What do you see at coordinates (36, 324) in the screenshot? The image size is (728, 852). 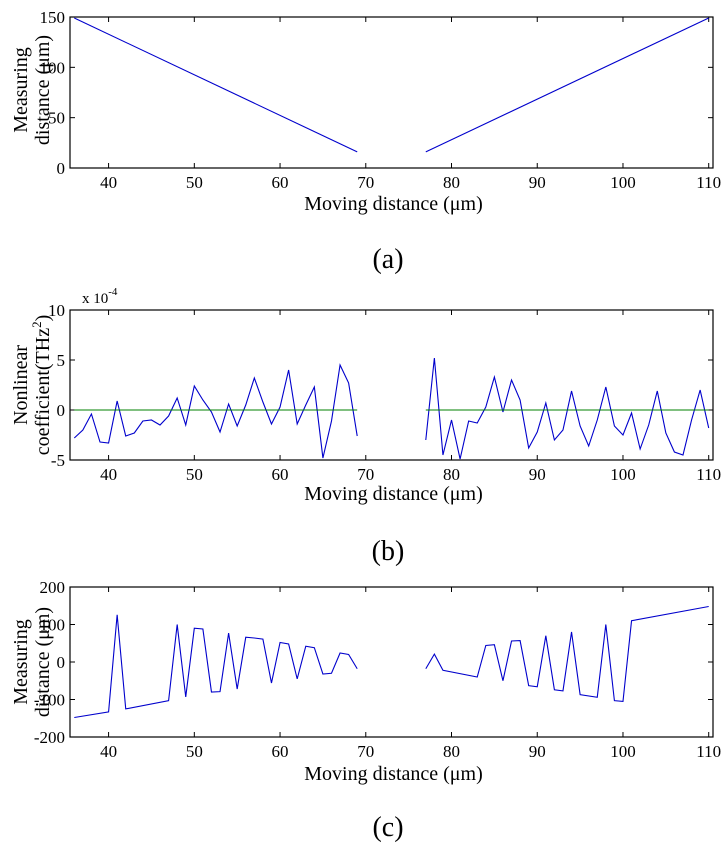 I see `y-axis-label-superscript: 2` at bounding box center [36, 324].